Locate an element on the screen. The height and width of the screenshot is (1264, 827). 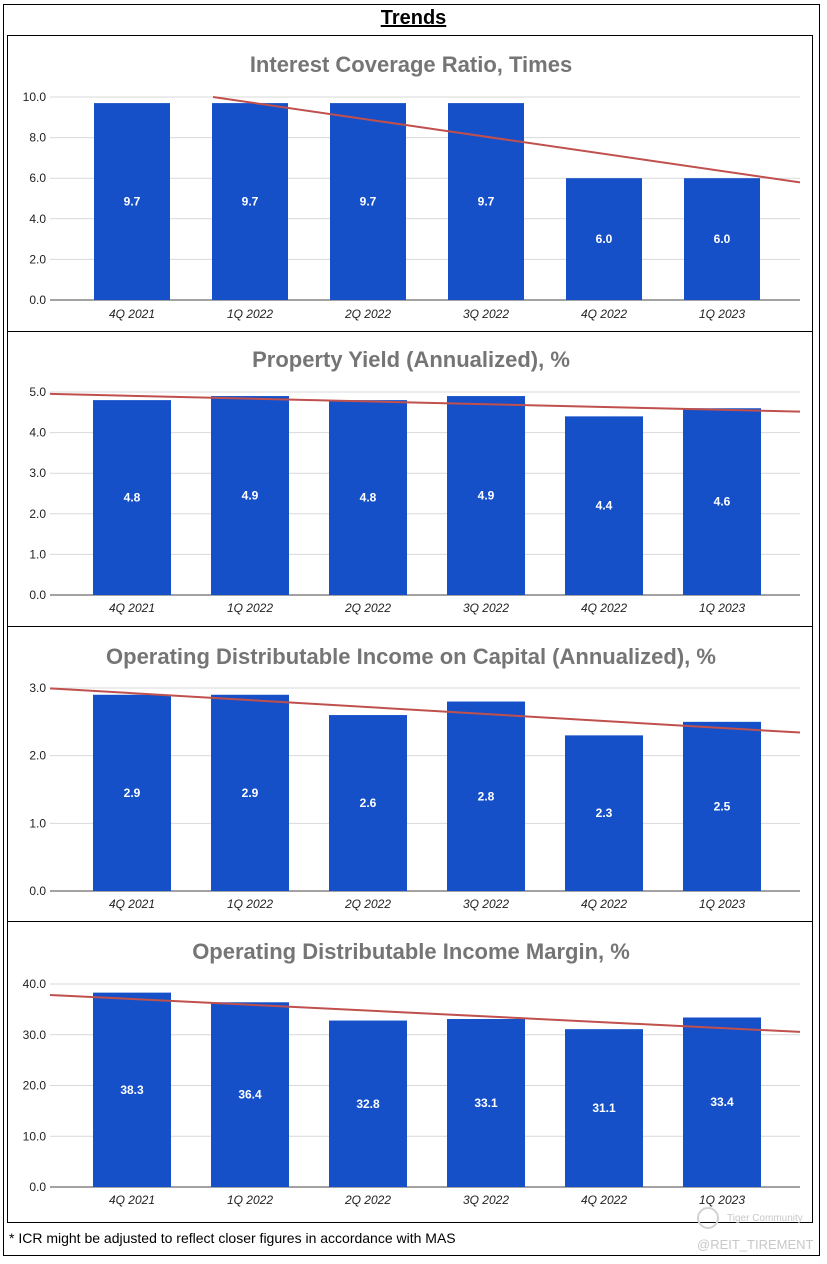
data-label: 36.4 is located at coordinates (250, 1095).